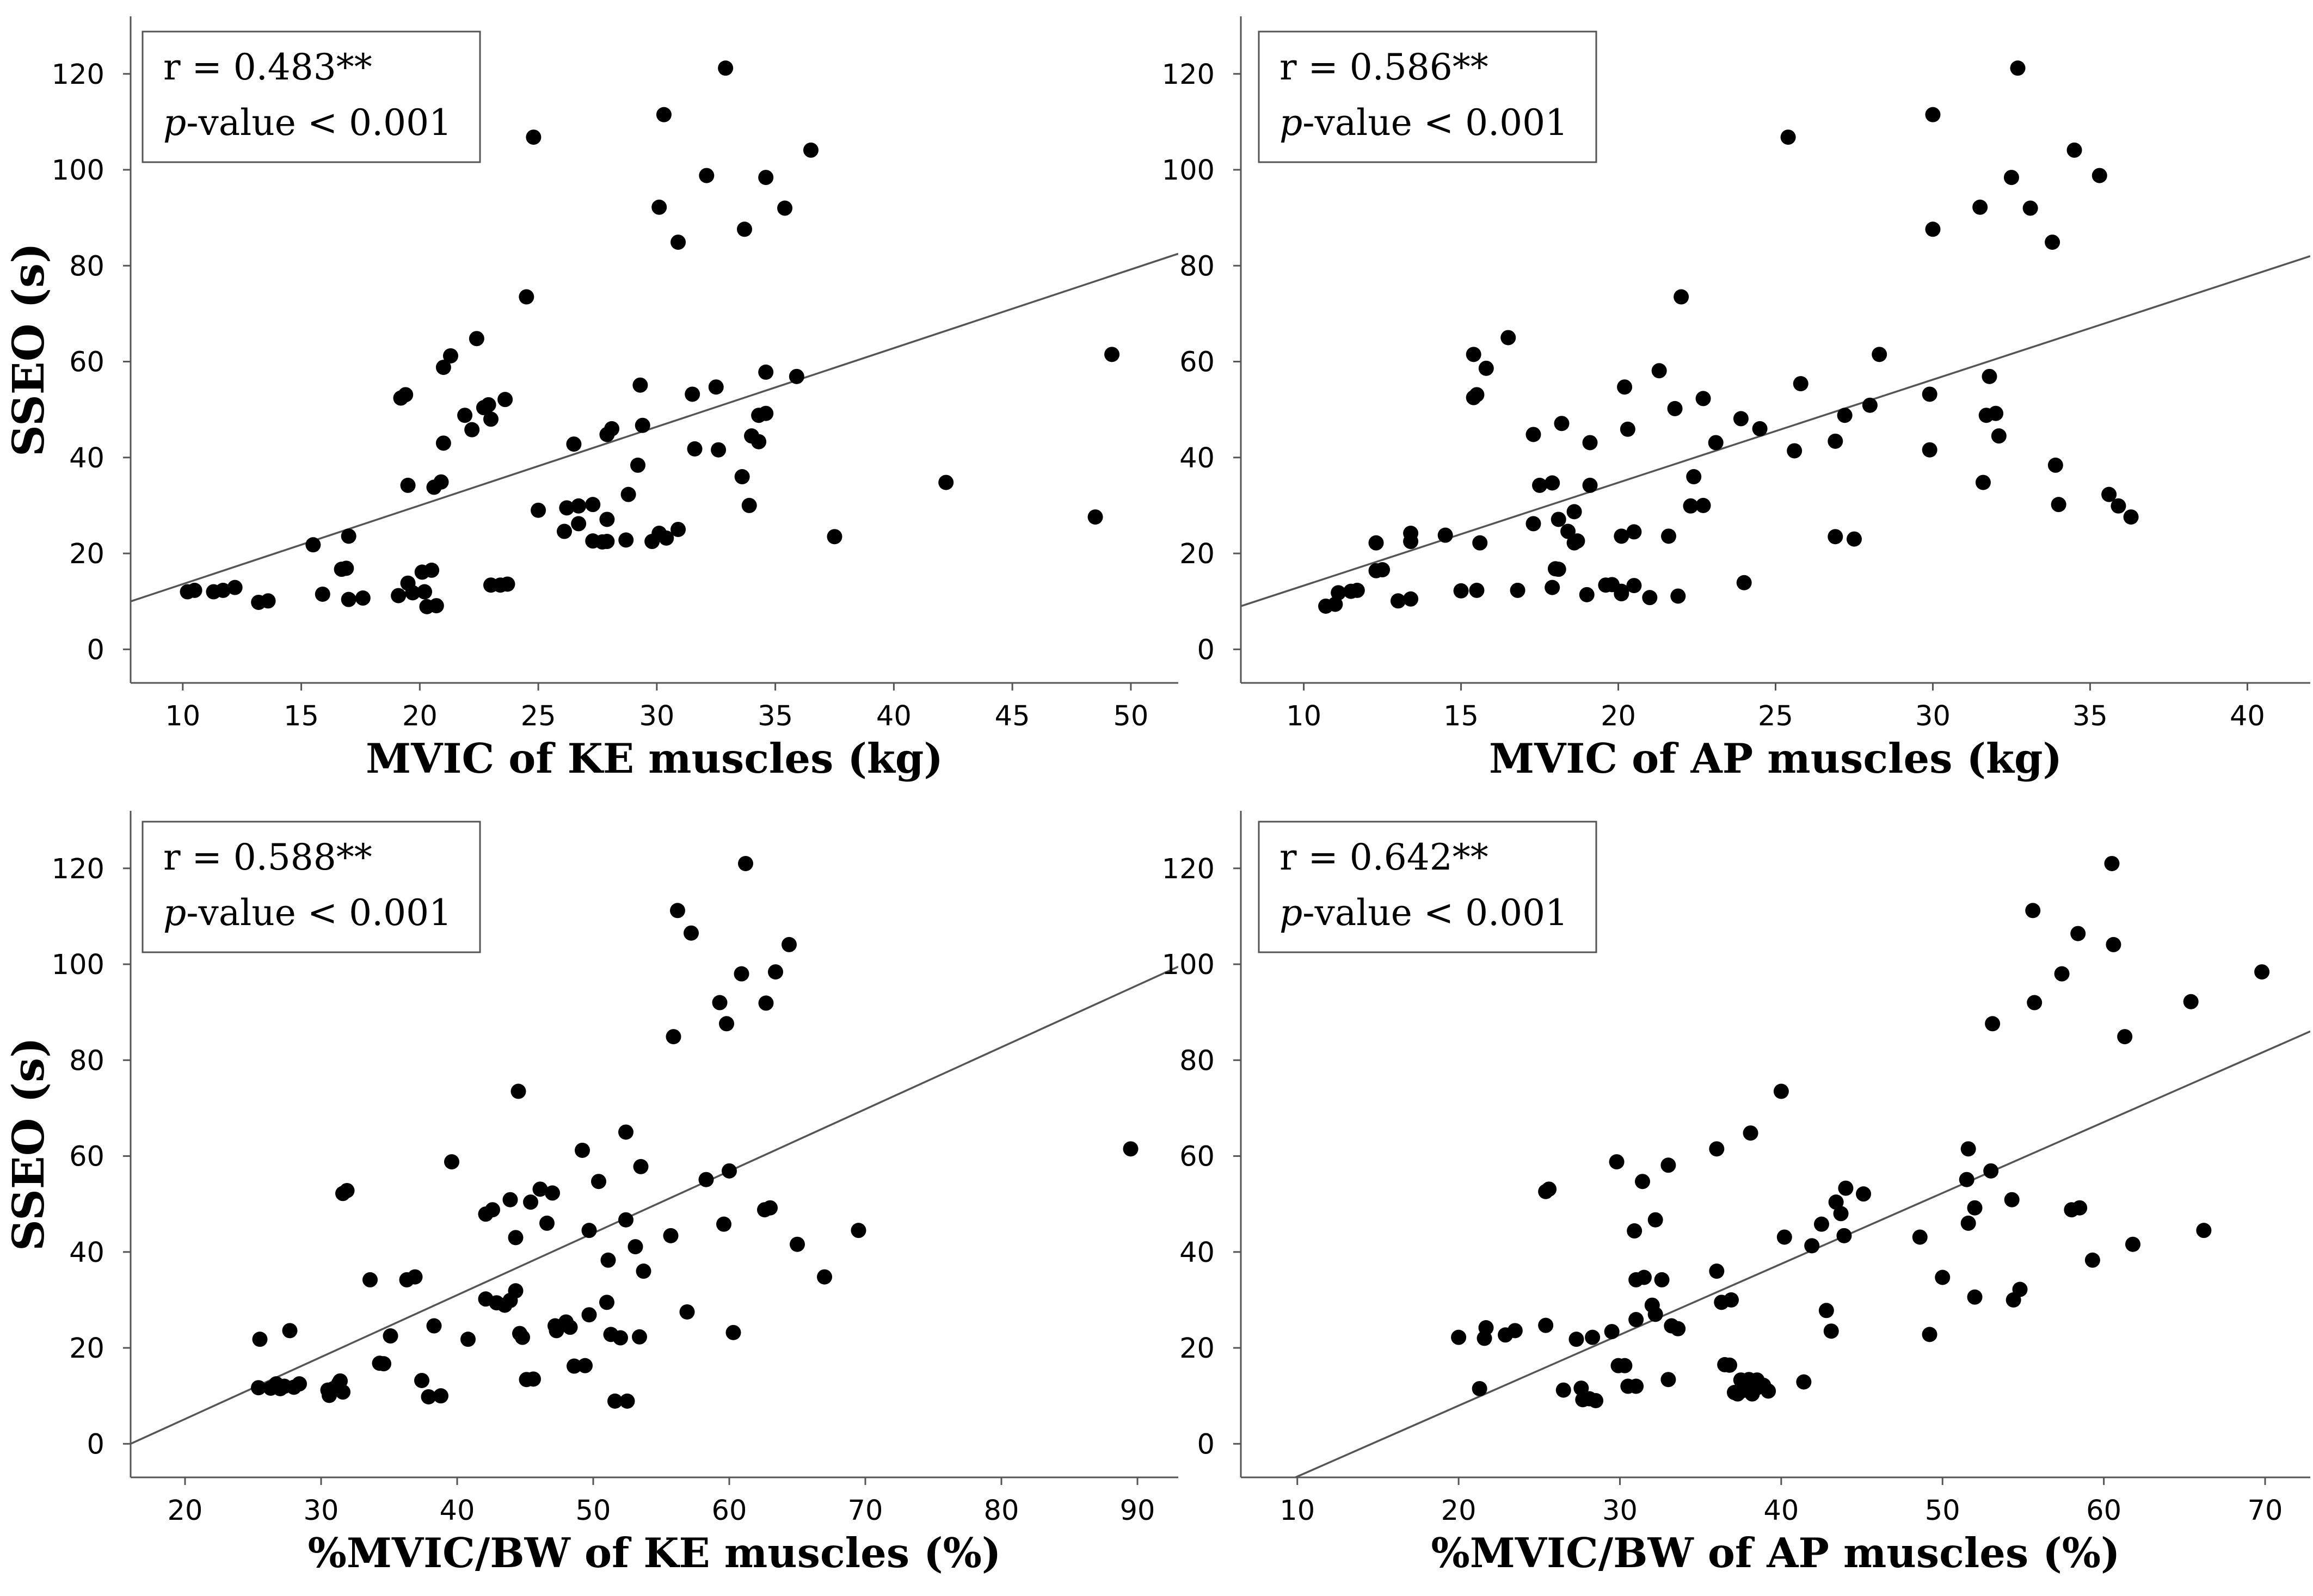 The image size is (2313, 1596). Describe the element at coordinates (311, 887) in the screenshot. I see `stat-box` at that location.